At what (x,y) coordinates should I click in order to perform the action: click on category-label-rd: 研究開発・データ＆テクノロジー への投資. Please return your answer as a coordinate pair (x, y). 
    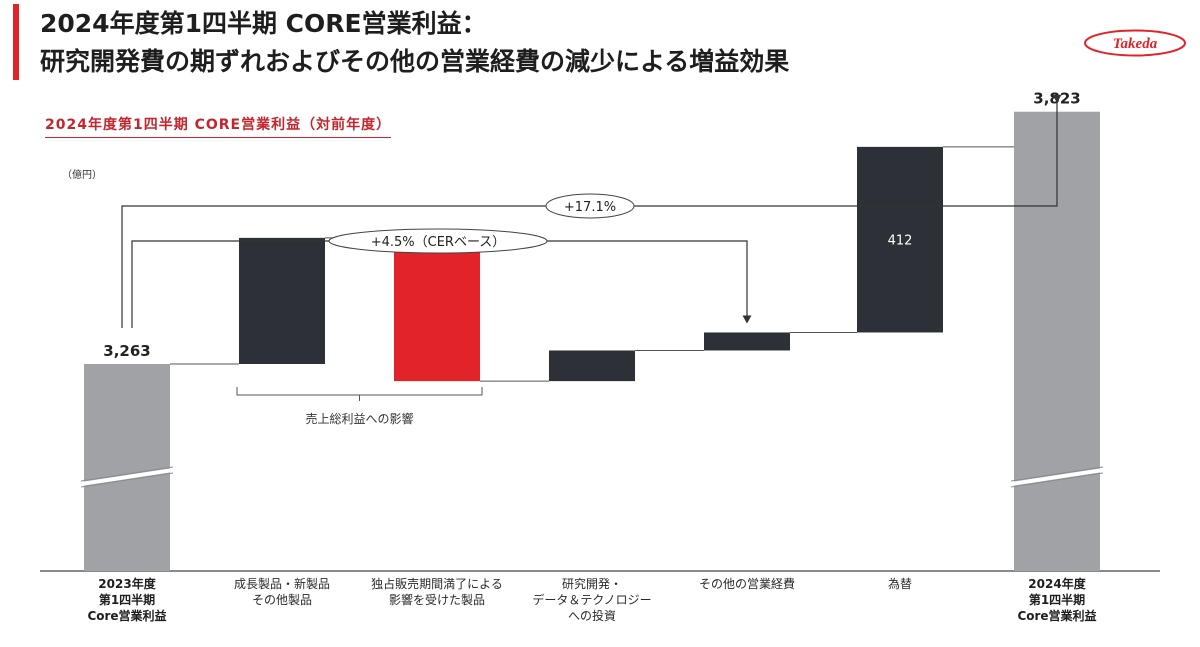
    Looking at the image, I should click on (592, 600).